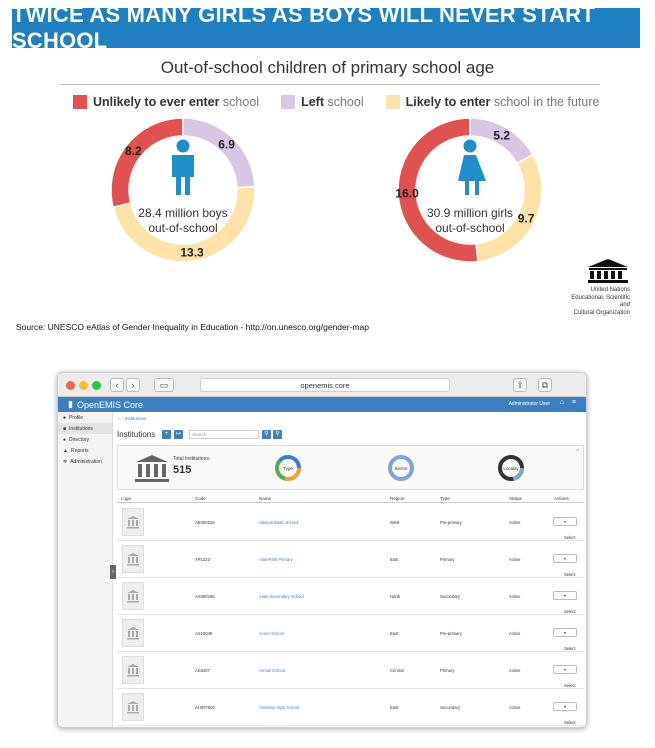  What do you see at coordinates (200, 498) in the screenshot?
I see `col-code: Code` at bounding box center [200, 498].